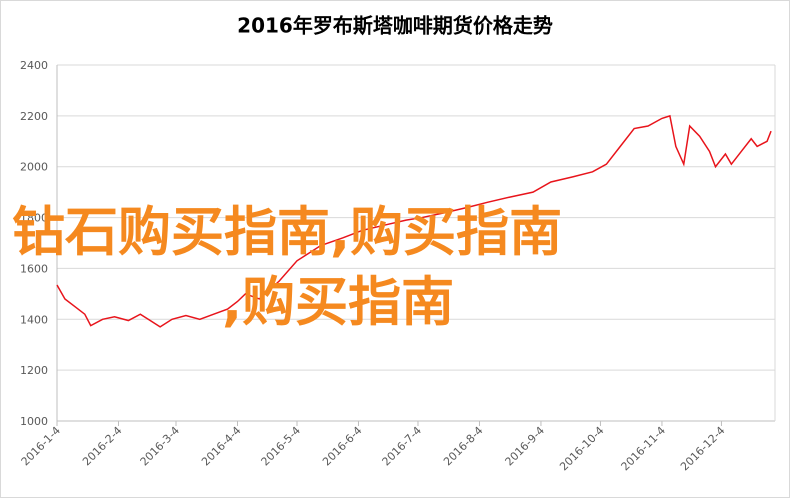 Image resolution: width=790 pixels, height=498 pixels. Describe the element at coordinates (34, 319) in the screenshot. I see `y-tick-label: 1400` at that location.